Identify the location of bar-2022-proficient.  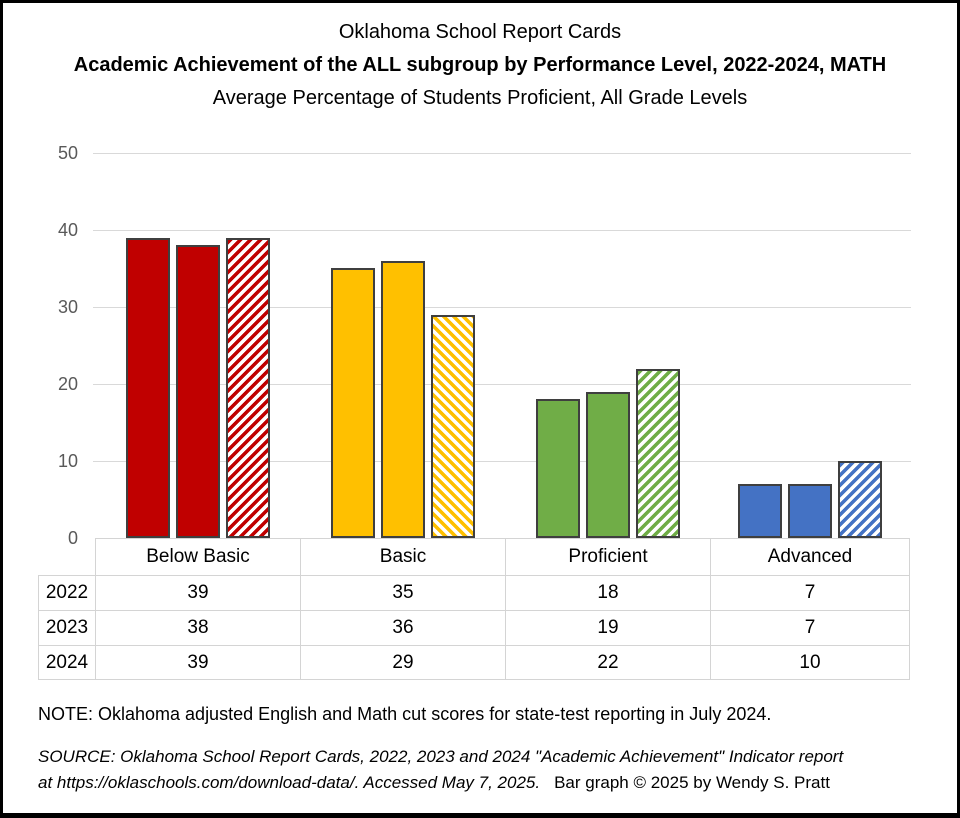
(557, 468).